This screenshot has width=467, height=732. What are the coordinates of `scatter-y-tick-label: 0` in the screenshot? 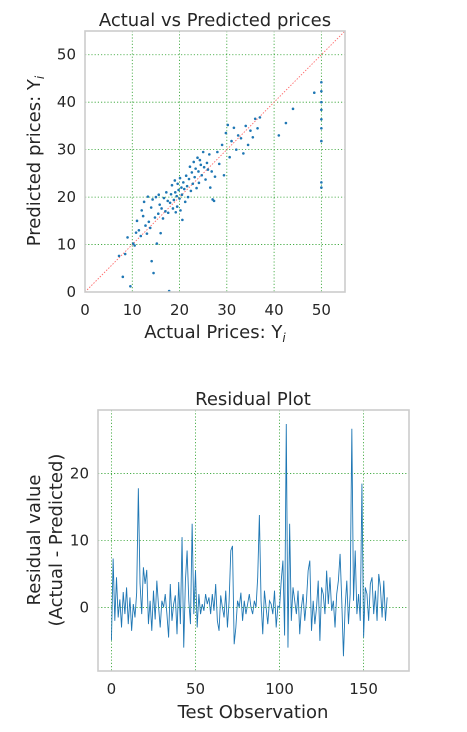 It's located at (71, 292).